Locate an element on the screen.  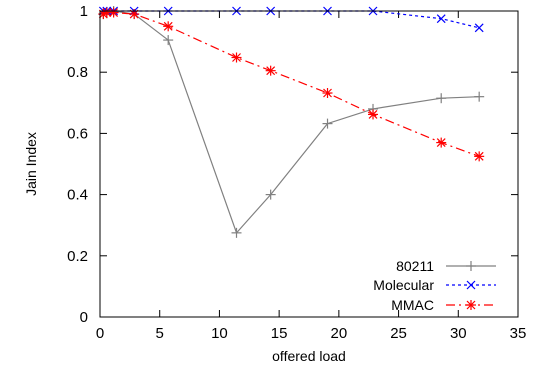
y-tick-label: 0.2 is located at coordinates (77, 256).